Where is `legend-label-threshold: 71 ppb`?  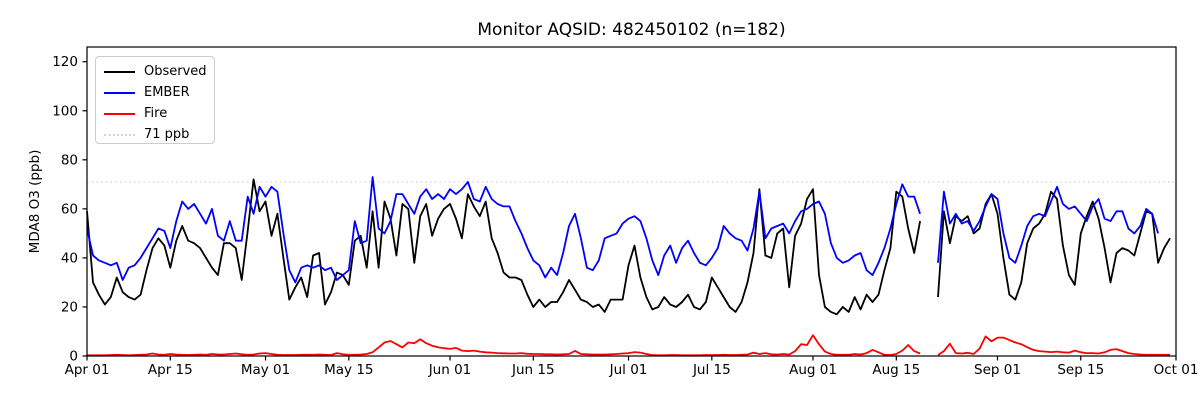 legend-label-threshold: 71 ppb is located at coordinates (167, 134).